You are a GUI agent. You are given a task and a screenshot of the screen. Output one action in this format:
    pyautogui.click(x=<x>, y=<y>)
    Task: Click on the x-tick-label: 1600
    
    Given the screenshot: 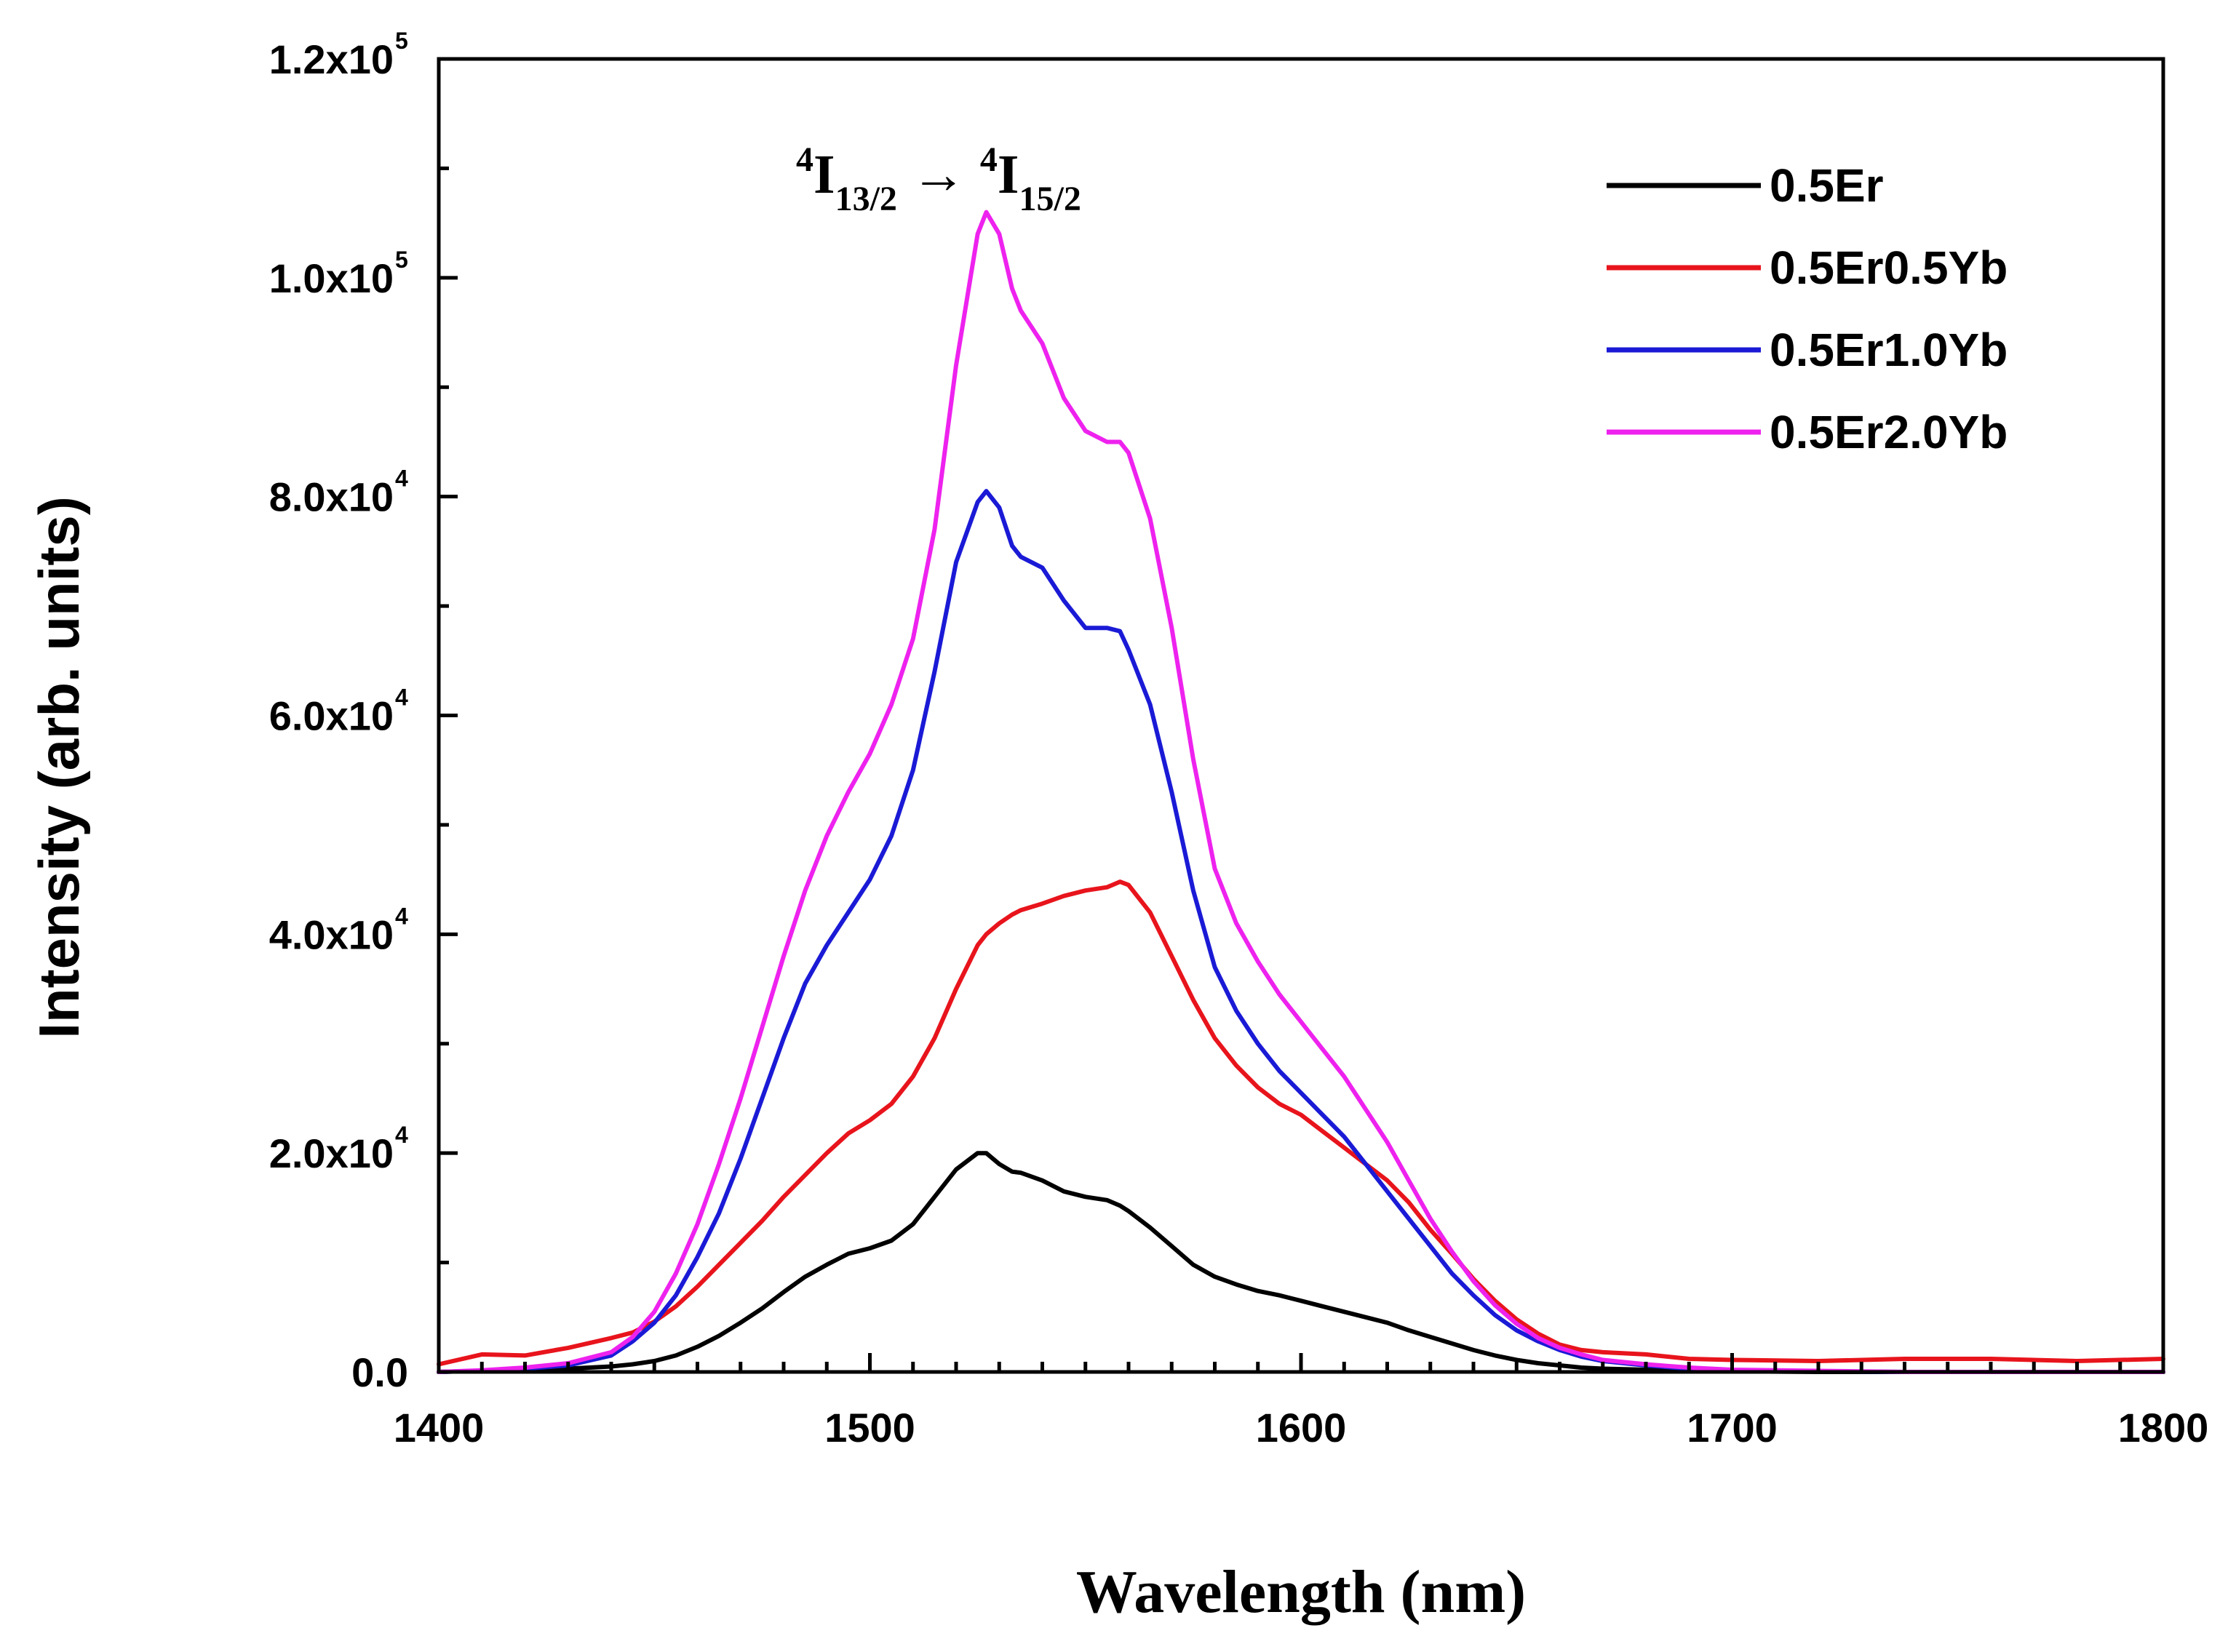 What is the action you would take?
    pyautogui.click(x=1301, y=1428)
    